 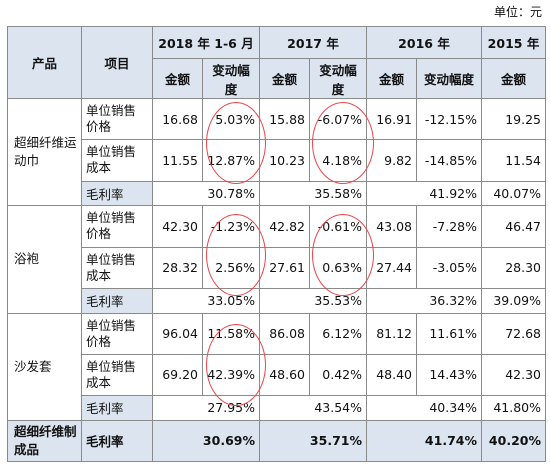 What do you see at coordinates (424, 408) in the screenshot?
I see `cell-margin: 40.34%` at bounding box center [424, 408].